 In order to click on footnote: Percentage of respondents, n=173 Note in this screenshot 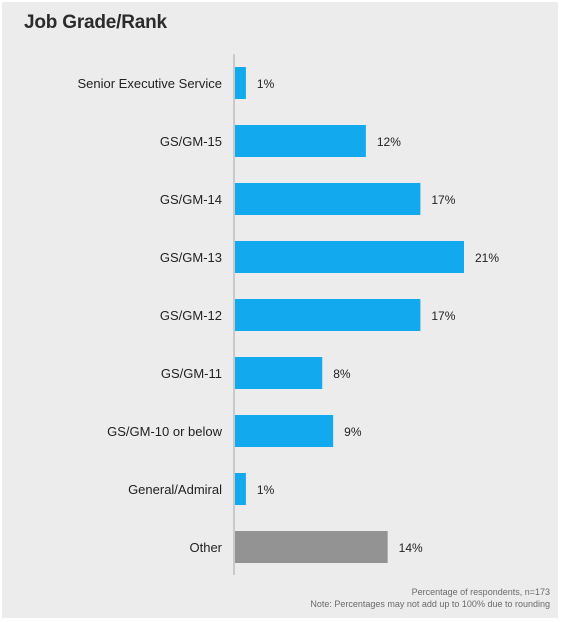, I will do `click(430, 598)`.